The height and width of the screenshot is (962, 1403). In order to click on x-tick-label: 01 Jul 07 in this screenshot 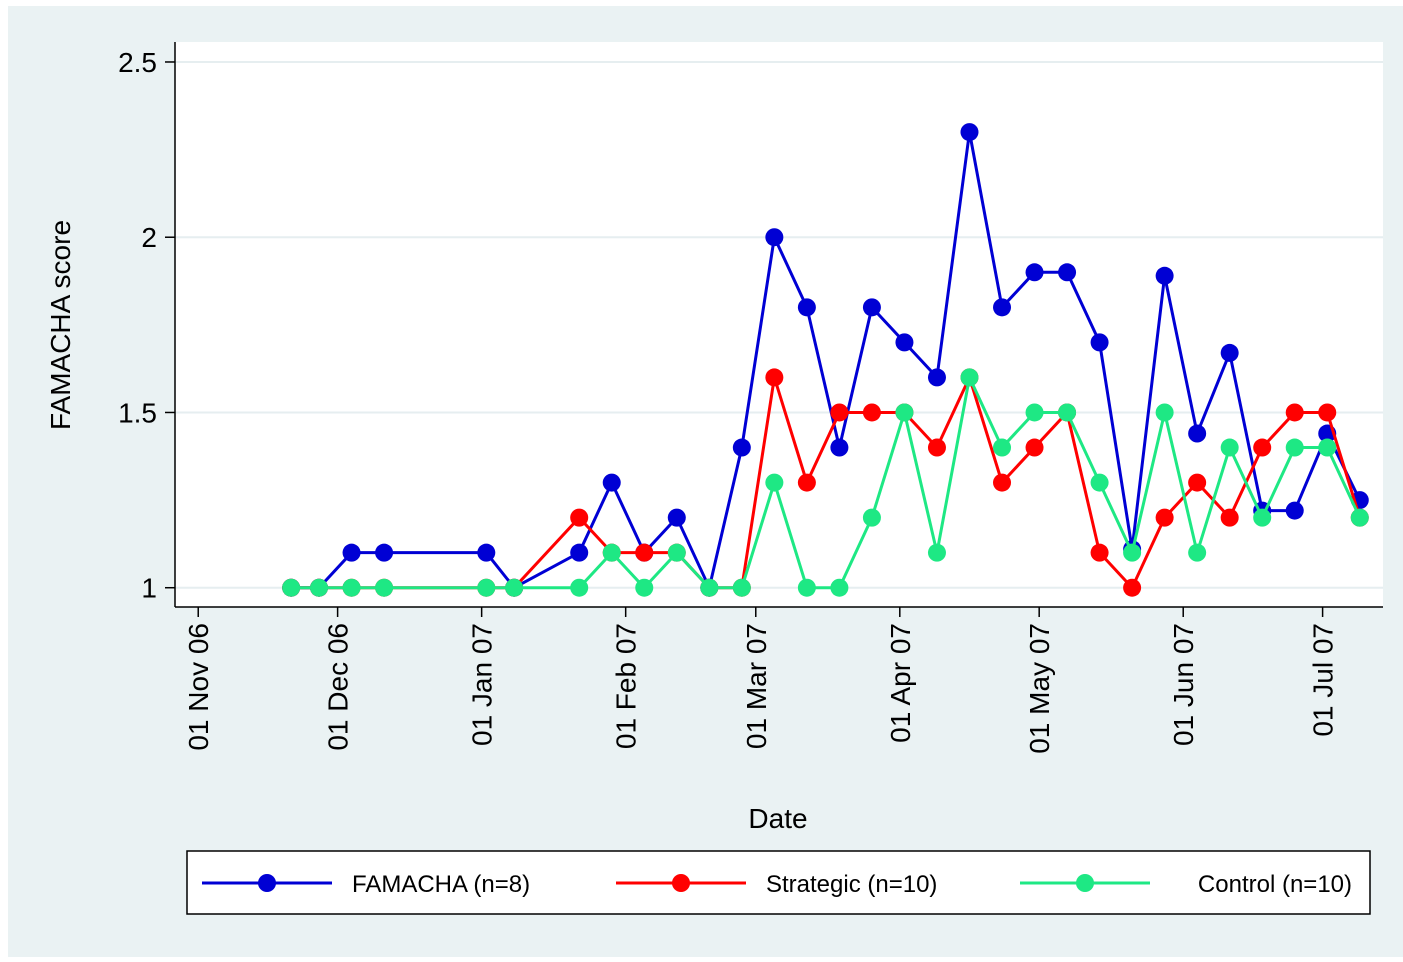, I will do `click(1323, 680)`.